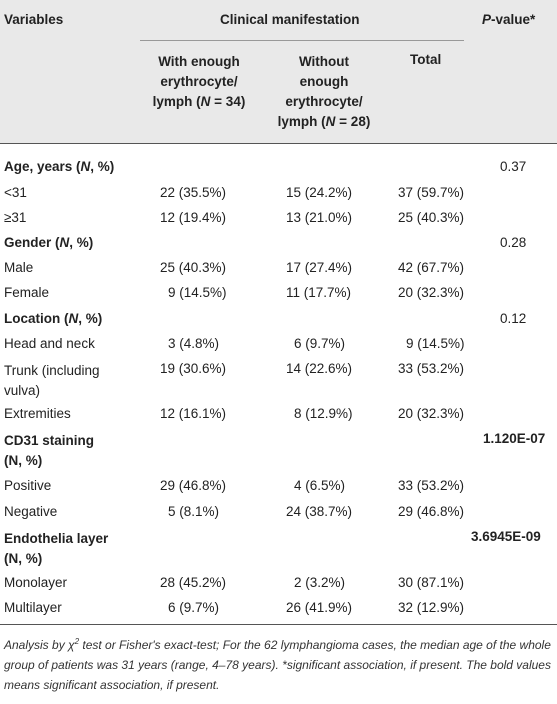 This screenshot has width=557, height=704. I want to click on row-positive-without: 4 (6.5%), so click(320, 485).